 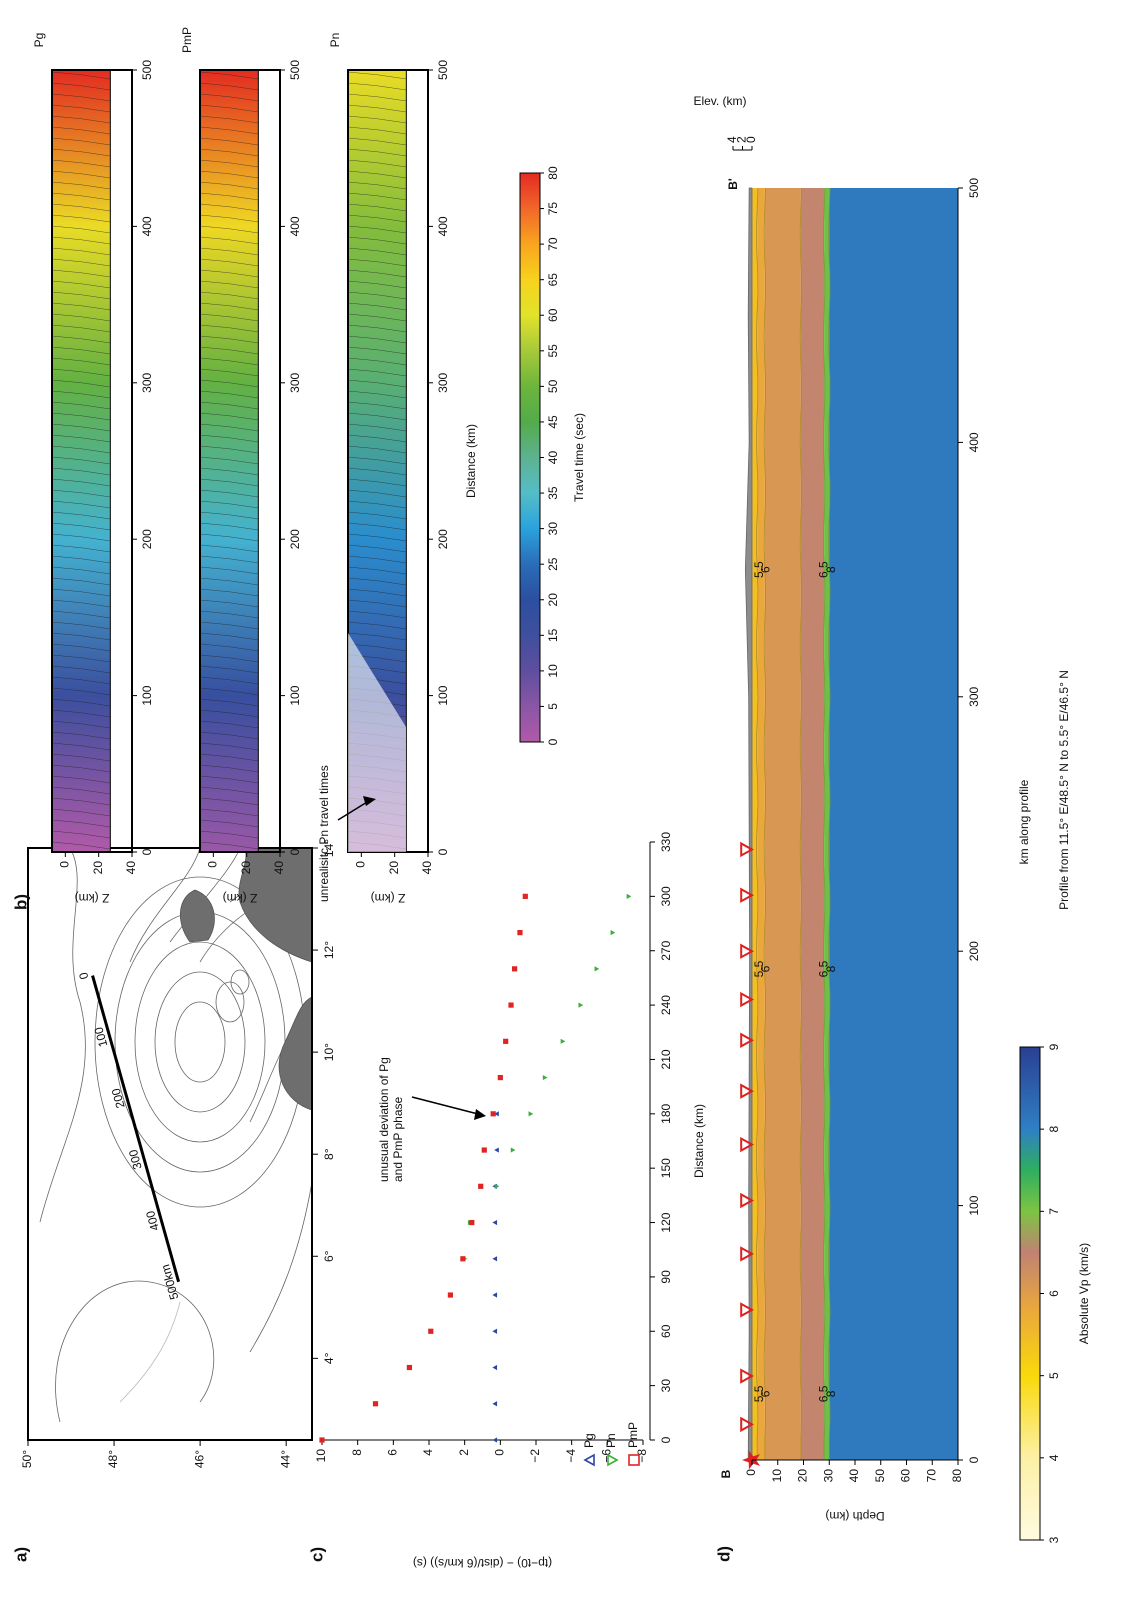 I want to click on colorbar-tick-label: 20, so click(x=553, y=600).